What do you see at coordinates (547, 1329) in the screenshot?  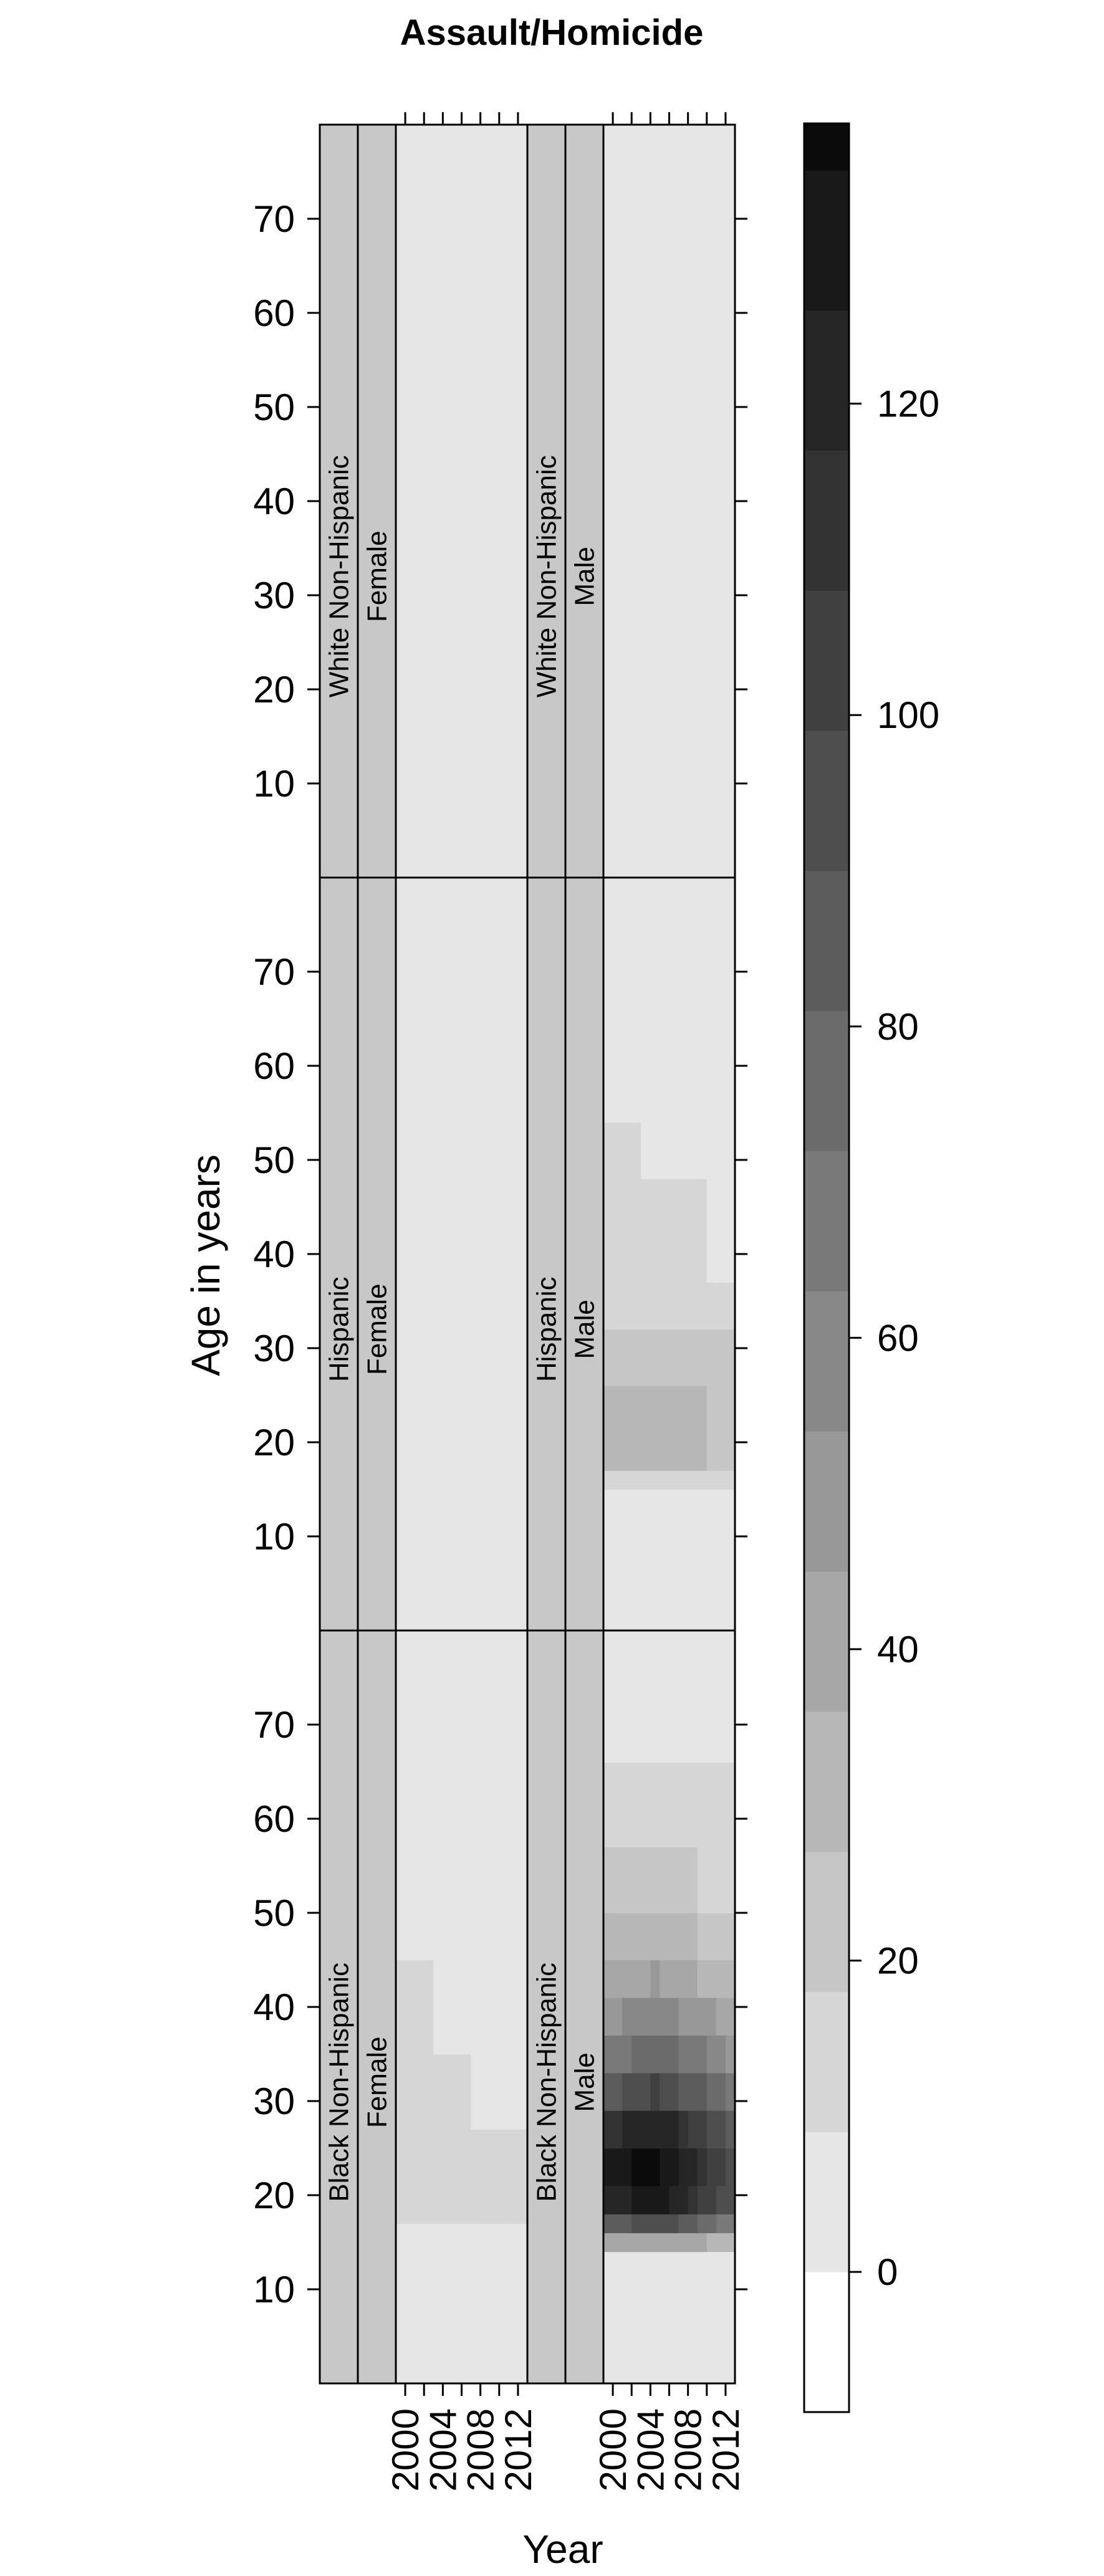 I see `strip-label: Hispanic` at bounding box center [547, 1329].